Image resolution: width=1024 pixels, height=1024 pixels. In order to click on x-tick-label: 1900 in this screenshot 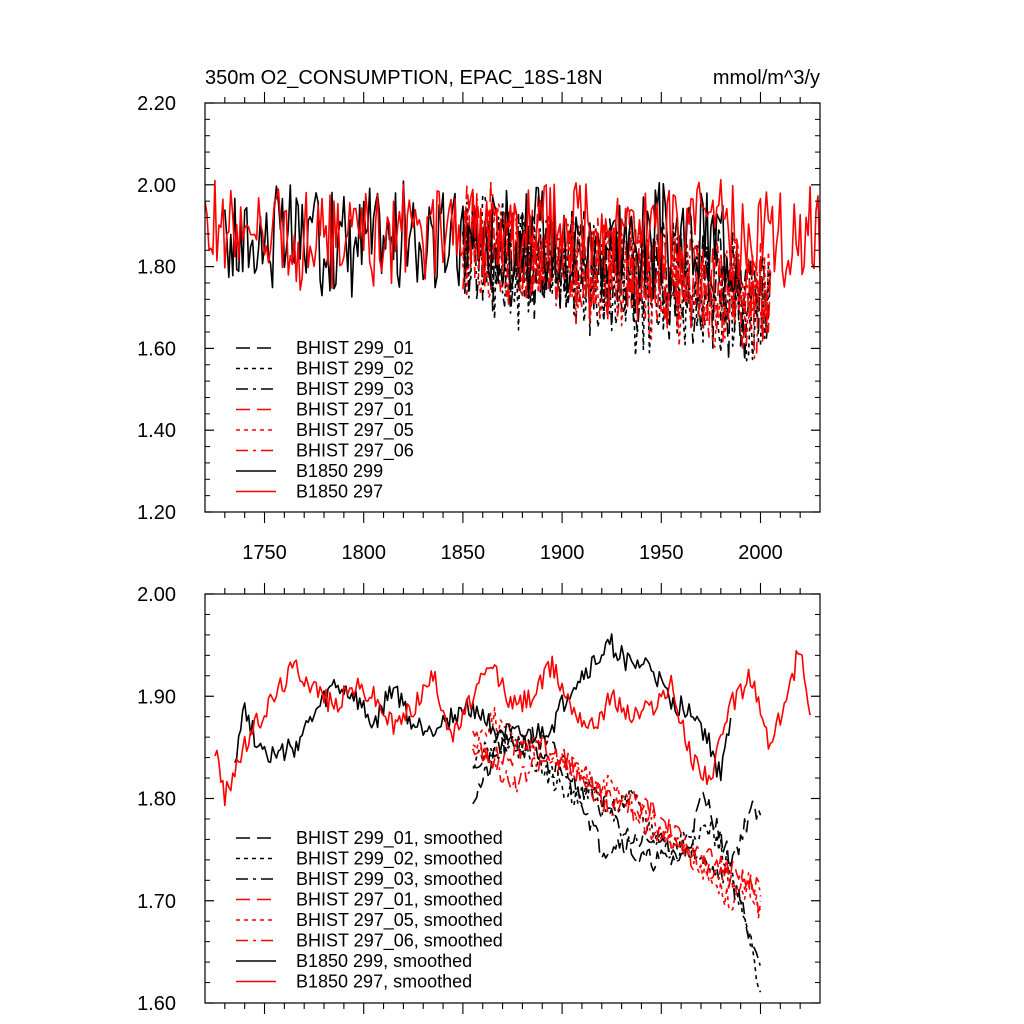, I will do `click(562, 553)`.